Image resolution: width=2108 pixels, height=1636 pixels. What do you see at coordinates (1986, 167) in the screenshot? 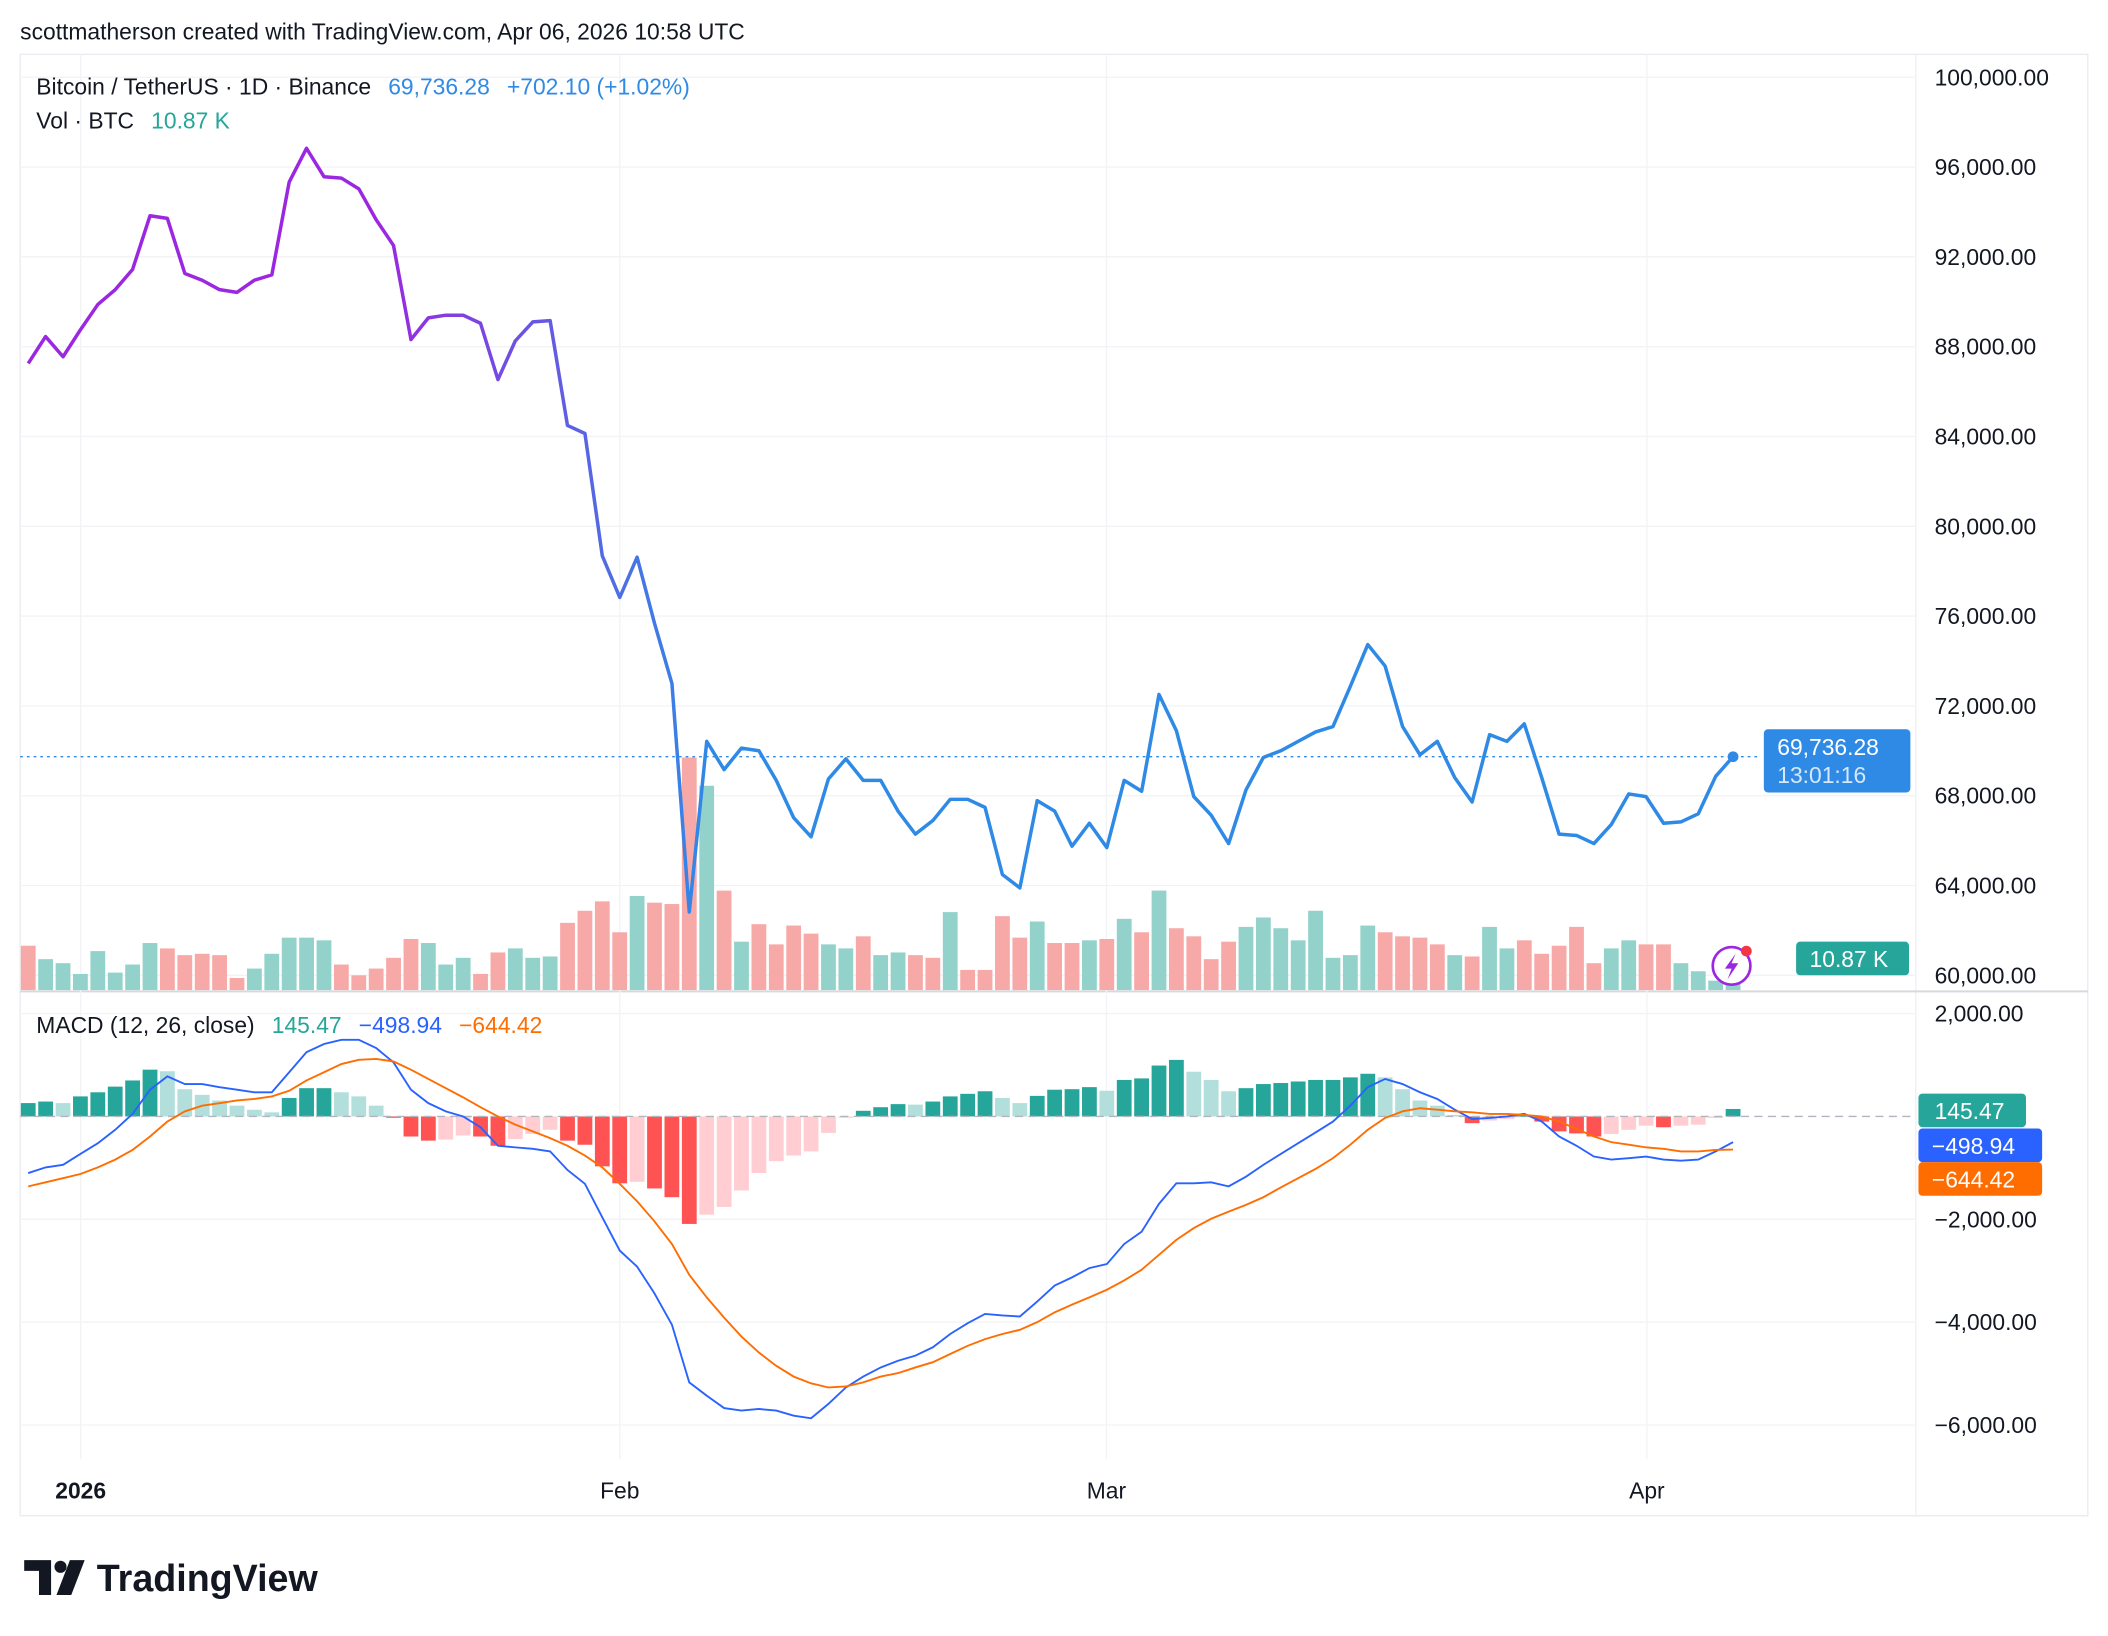
I see `price-tick-label: 96,000.00` at bounding box center [1986, 167].